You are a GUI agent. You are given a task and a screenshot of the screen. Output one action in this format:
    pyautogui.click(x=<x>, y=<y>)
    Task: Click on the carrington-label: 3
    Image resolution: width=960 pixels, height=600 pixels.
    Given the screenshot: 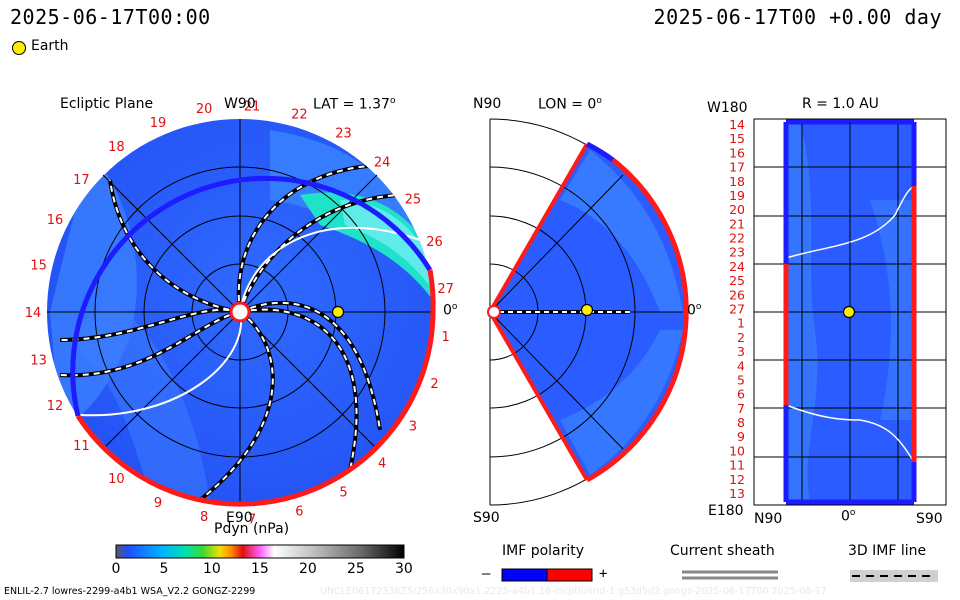 What is the action you would take?
    pyautogui.click(x=413, y=427)
    